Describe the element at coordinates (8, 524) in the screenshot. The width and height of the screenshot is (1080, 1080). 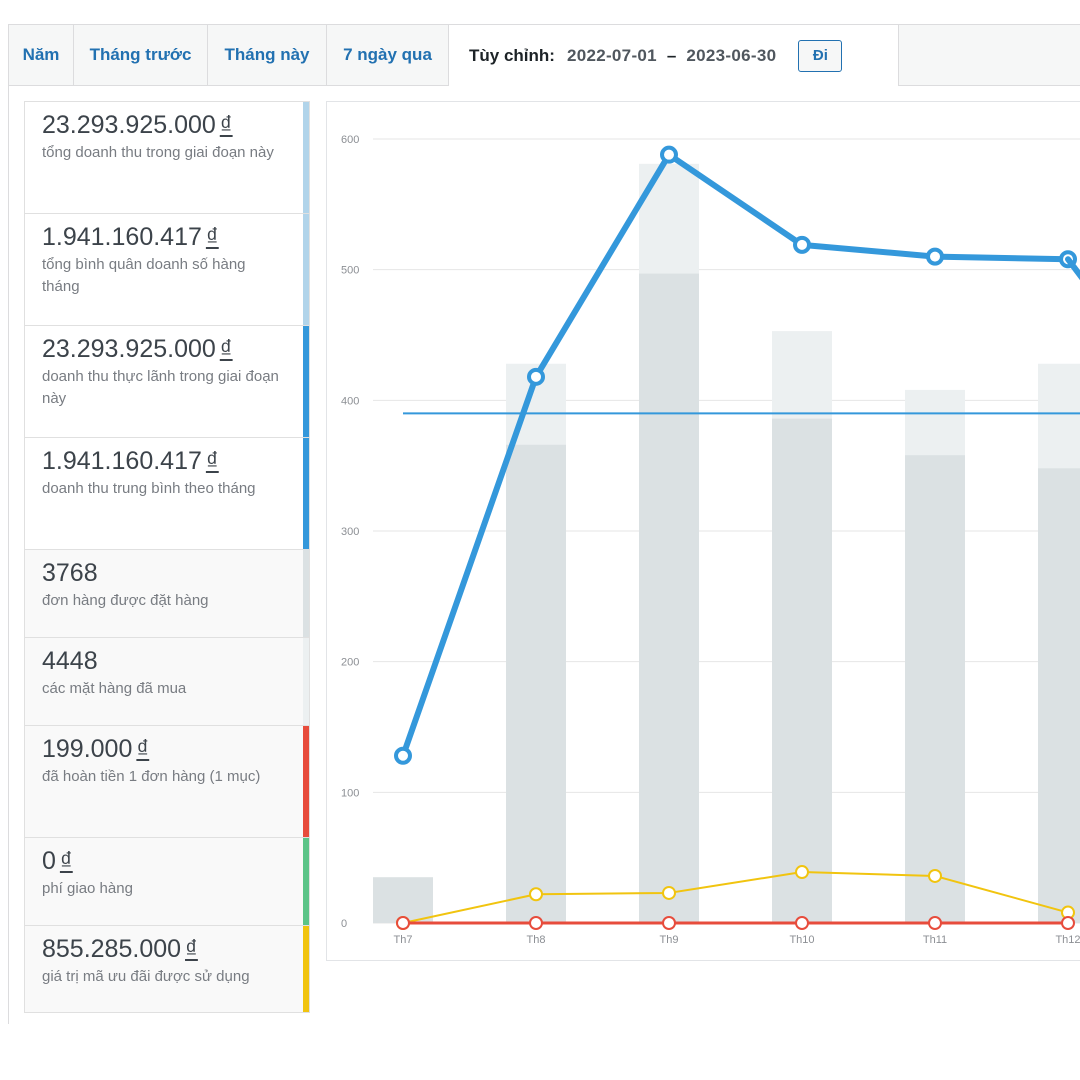
I see `left-divider` at that location.